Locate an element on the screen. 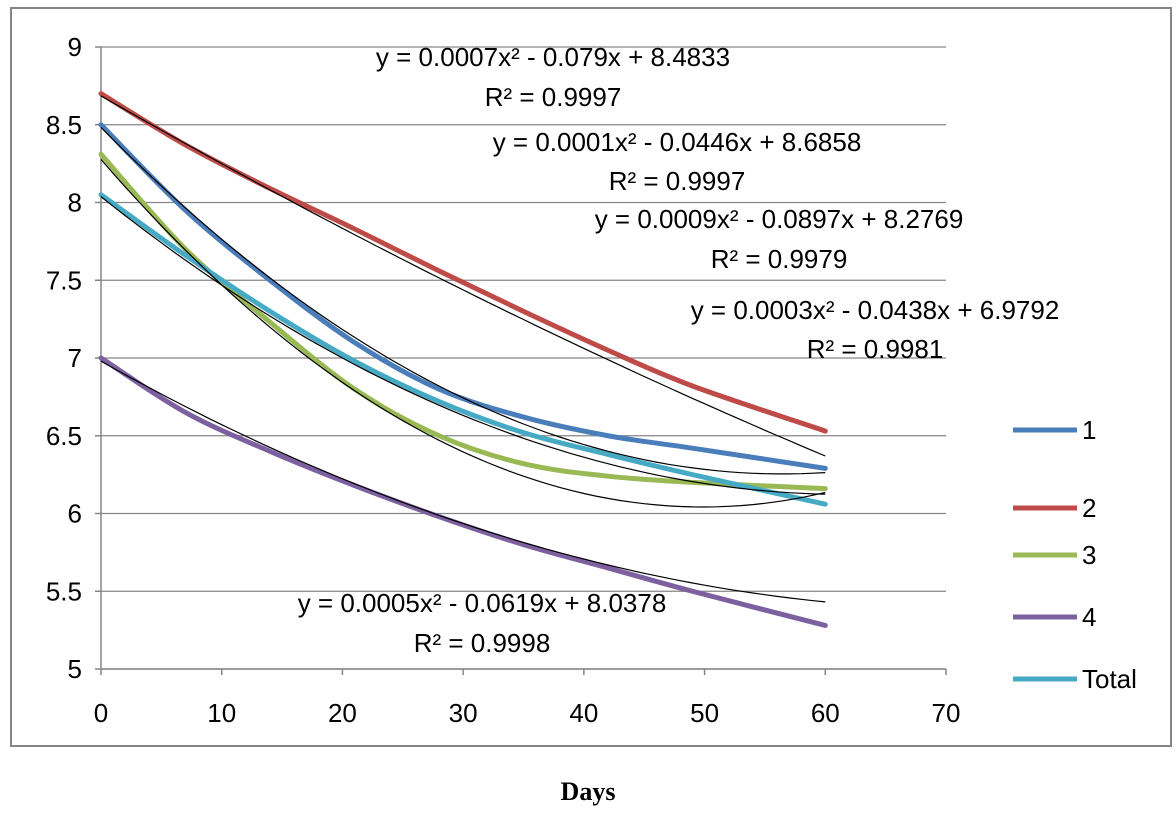 The width and height of the screenshot is (1176, 831). trendline-equation-1: y = 0.0001x² - 0.0446x + 8.6858 is located at coordinates (677, 142).